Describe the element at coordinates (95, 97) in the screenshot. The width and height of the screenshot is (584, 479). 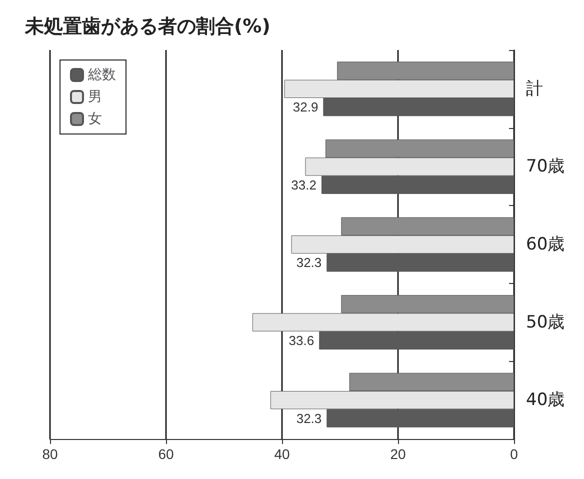
I see `legend-label: 男` at that location.